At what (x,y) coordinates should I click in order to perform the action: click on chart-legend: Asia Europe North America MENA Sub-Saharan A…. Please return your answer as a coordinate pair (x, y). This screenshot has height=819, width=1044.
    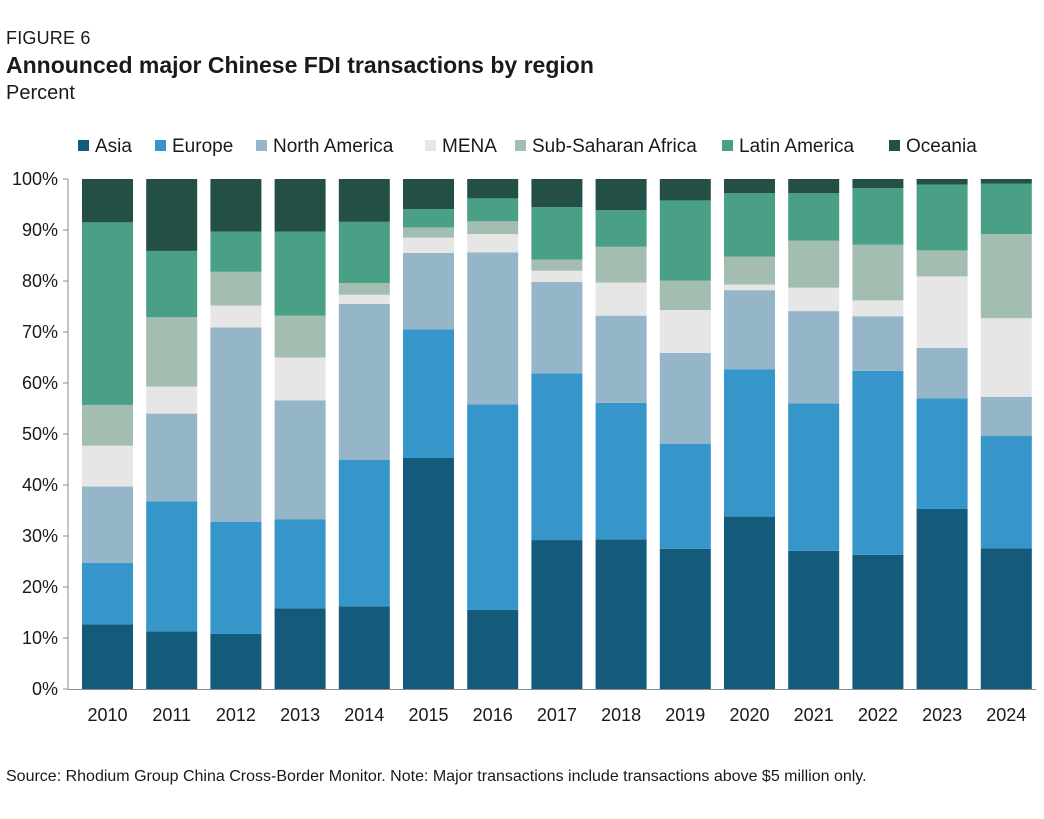
    Looking at the image, I should click on (527, 146).